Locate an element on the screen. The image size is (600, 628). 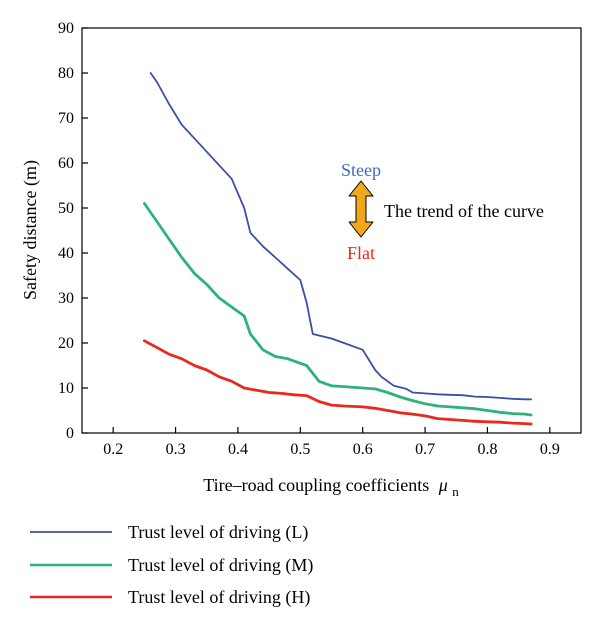
annotation-trend: The trend of the curve is located at coordinates (464, 211).